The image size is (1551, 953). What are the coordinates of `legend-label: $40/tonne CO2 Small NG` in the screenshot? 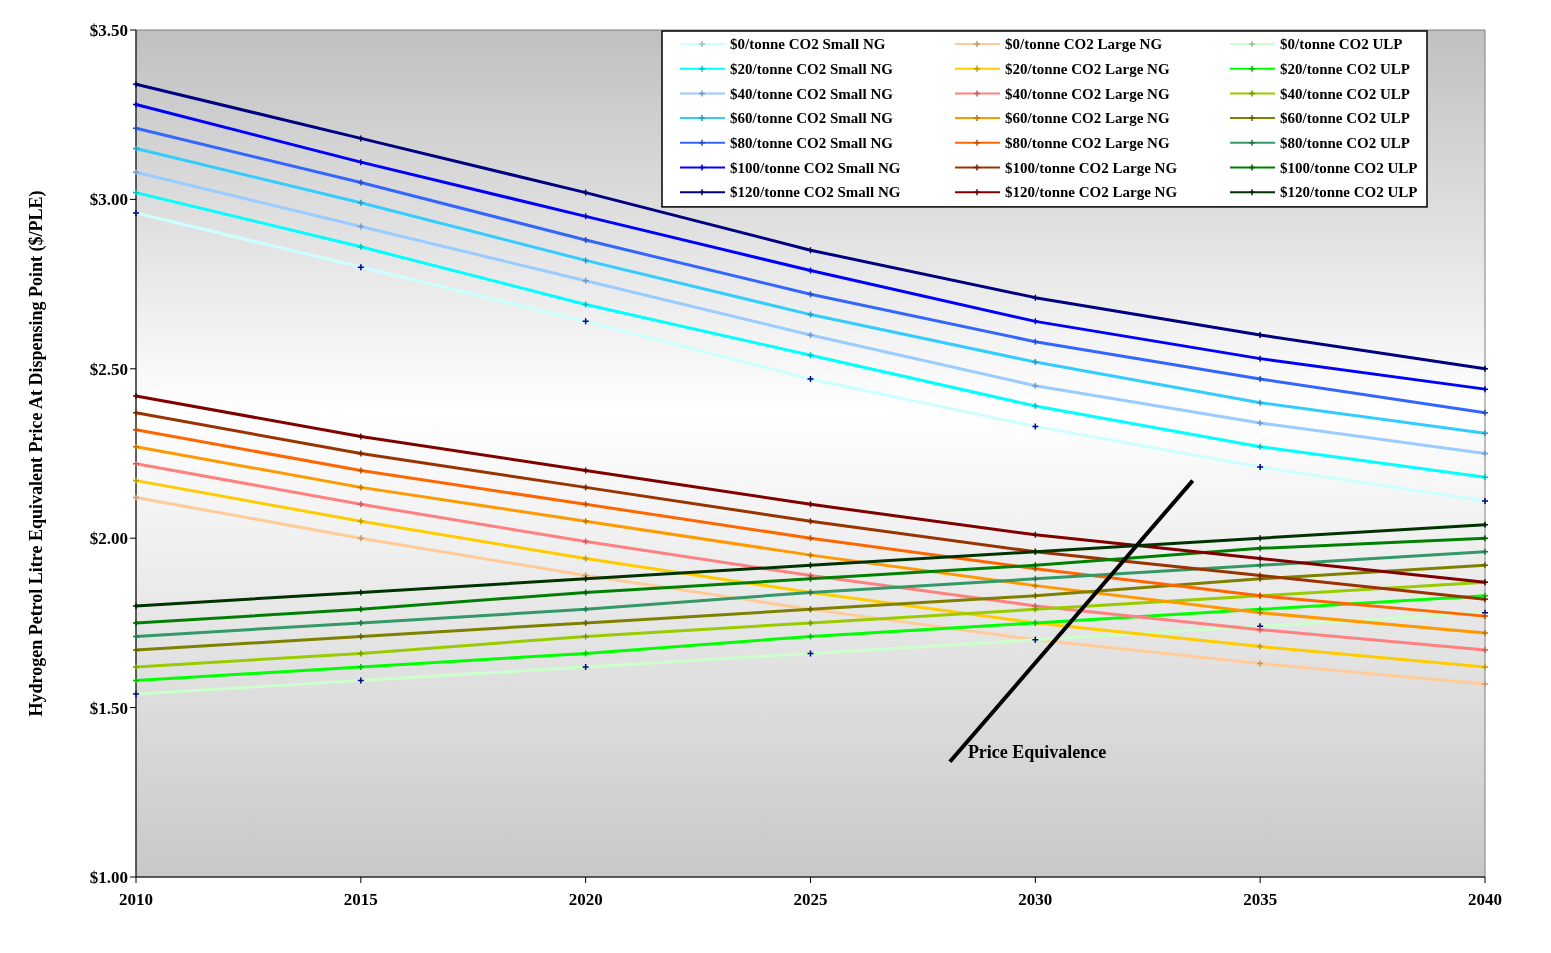 It's located at (812, 93).